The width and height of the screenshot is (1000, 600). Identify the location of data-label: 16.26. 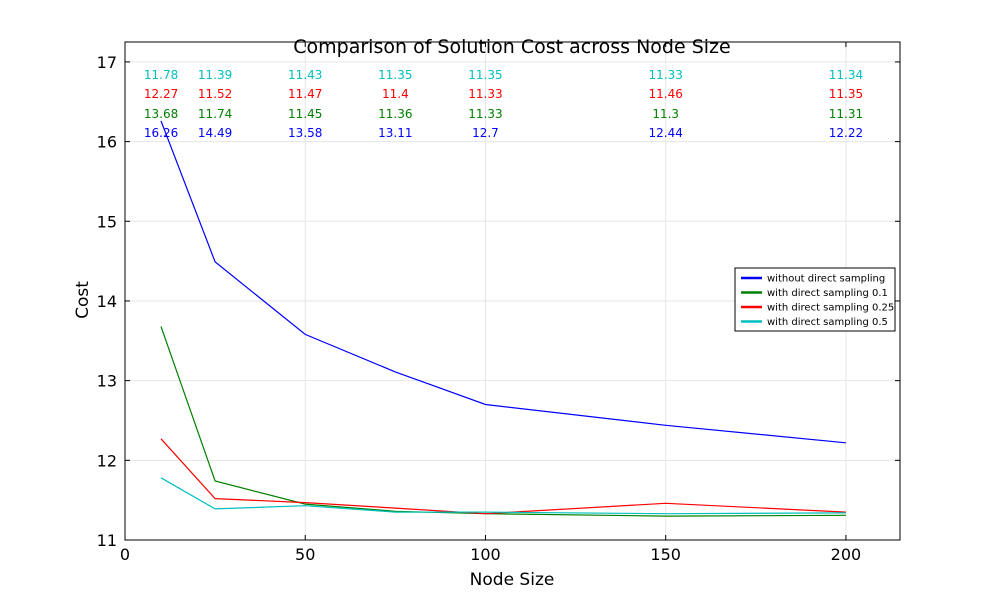
(161, 133).